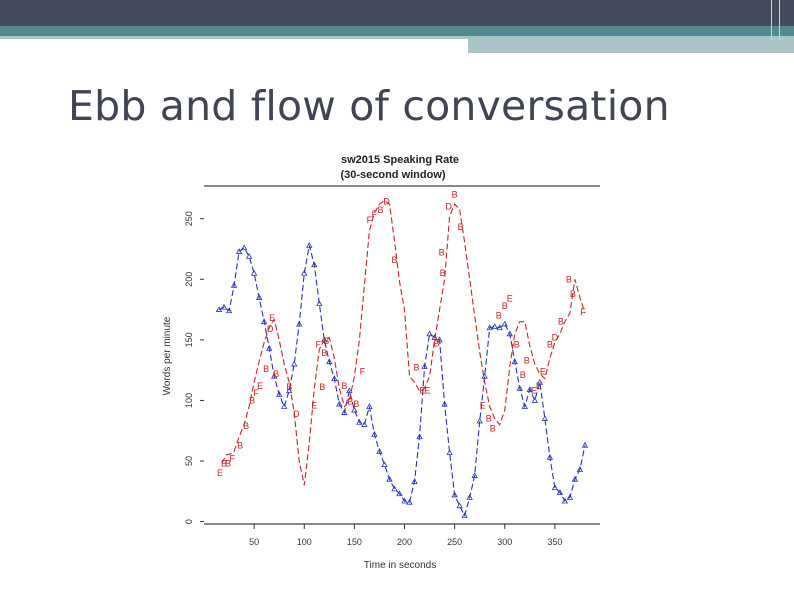 Image resolution: width=794 pixels, height=595 pixels. What do you see at coordinates (234, 37) in the screenshot?
I see `header-thin-band` at bounding box center [234, 37].